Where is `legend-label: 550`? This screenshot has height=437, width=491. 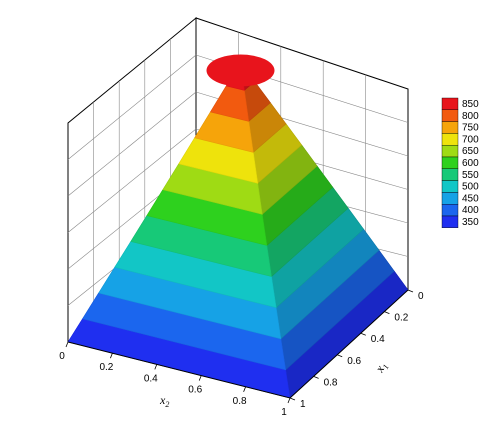
legend-label: 550 is located at coordinates (470, 175).